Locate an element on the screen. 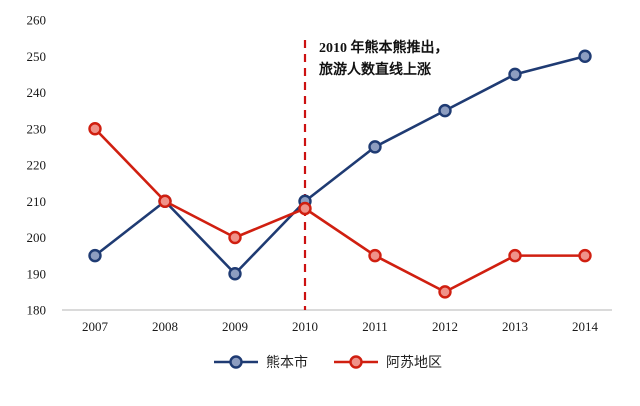 Image resolution: width=640 pixels, height=406 pixels. legend-label: 熊本市 is located at coordinates (287, 362).